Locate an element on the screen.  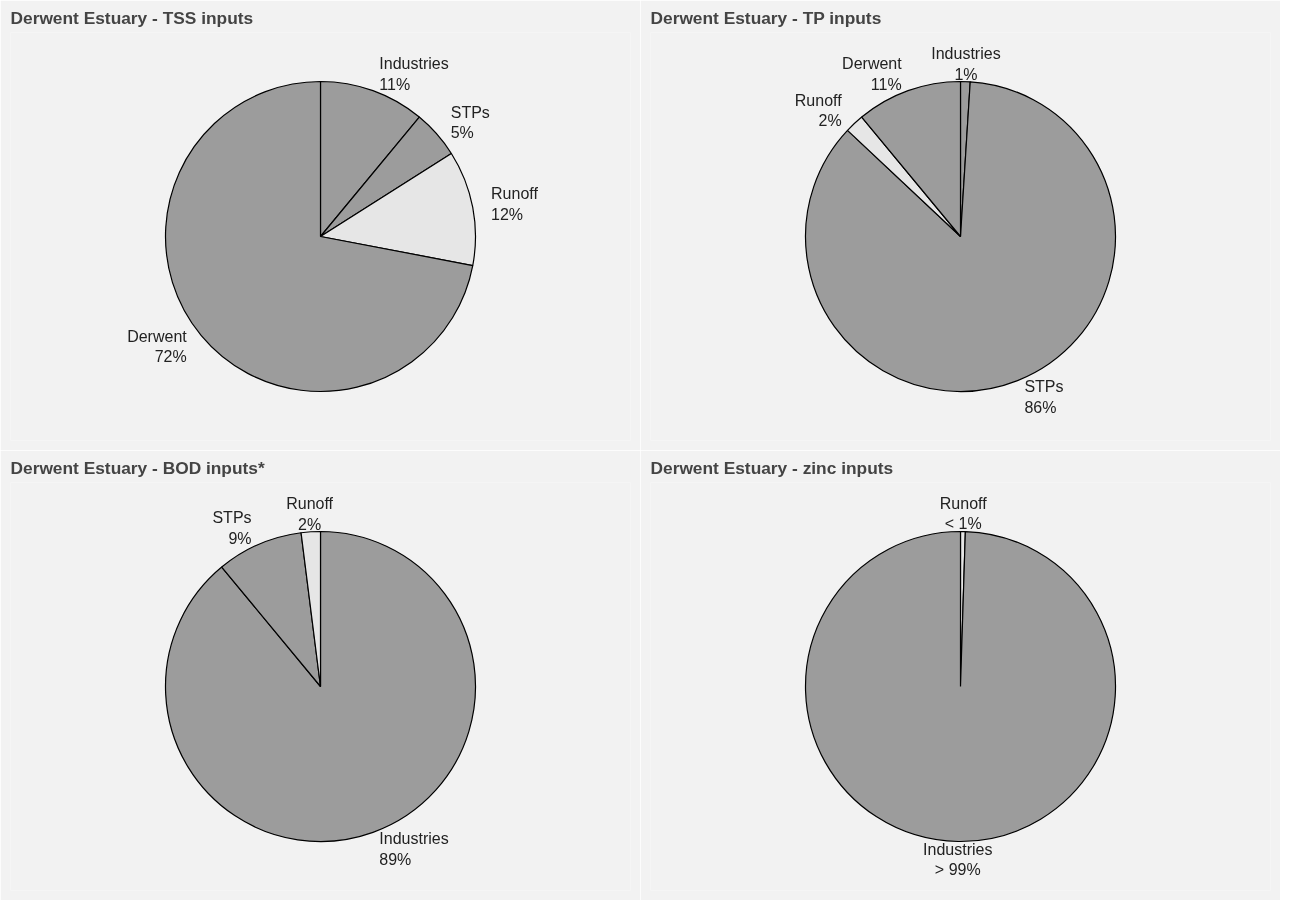
data-label: 9% is located at coordinates (240, 538).